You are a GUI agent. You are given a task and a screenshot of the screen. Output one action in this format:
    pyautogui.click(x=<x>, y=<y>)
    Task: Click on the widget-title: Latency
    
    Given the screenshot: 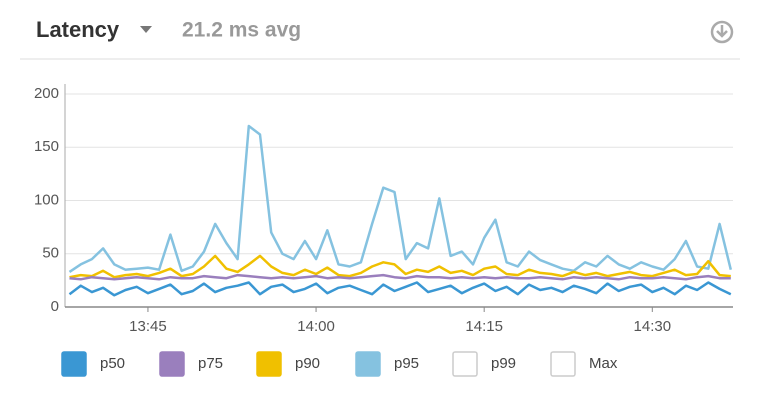 What is the action you would take?
    pyautogui.click(x=78, y=29)
    